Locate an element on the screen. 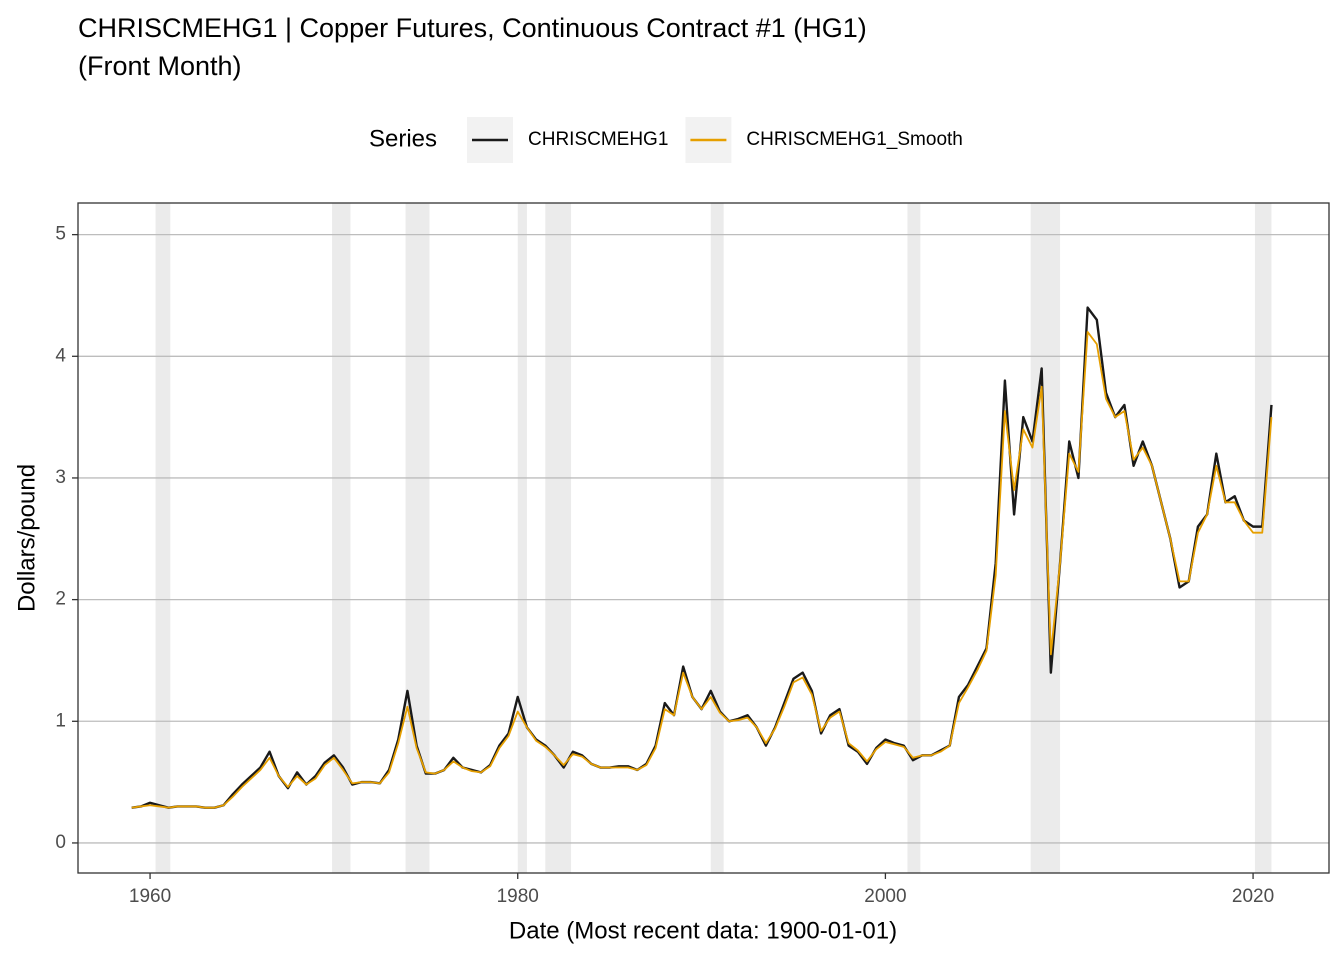 The image size is (1344, 960). y-axis-title: Dollars/pound is located at coordinates (26, 538).